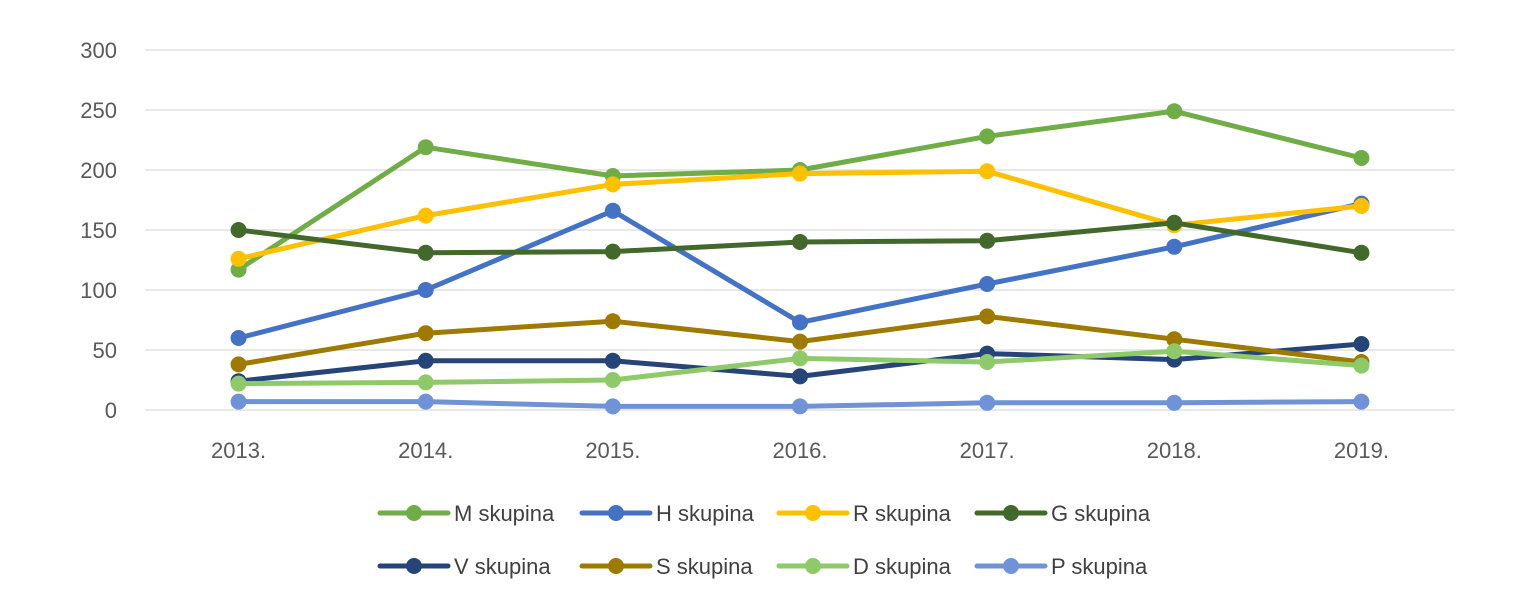  What do you see at coordinates (111, 410) in the screenshot?
I see `y-tick-label: 0` at bounding box center [111, 410].